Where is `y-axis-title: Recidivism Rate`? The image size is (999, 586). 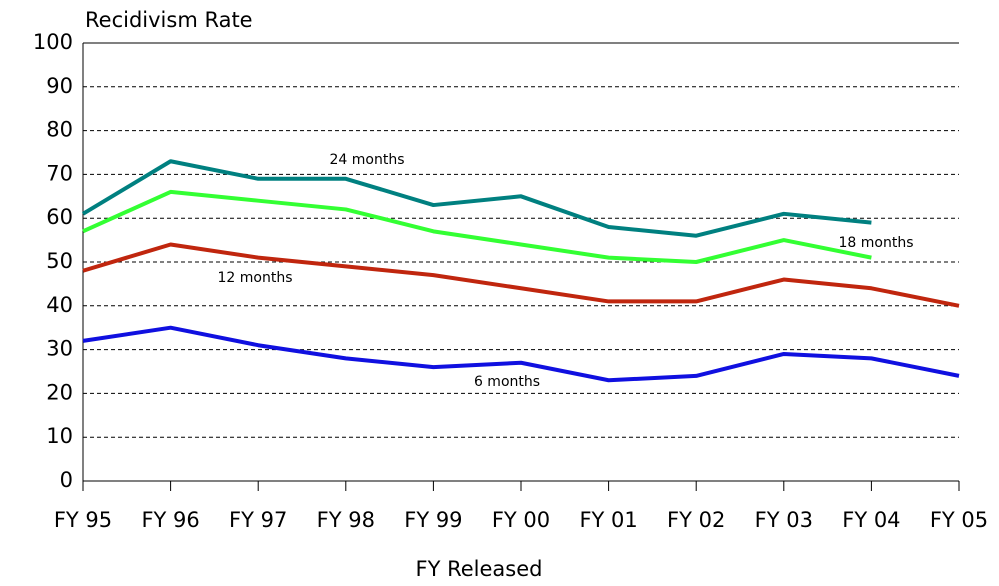
y-axis-title: Recidivism Rate is located at coordinates (169, 20).